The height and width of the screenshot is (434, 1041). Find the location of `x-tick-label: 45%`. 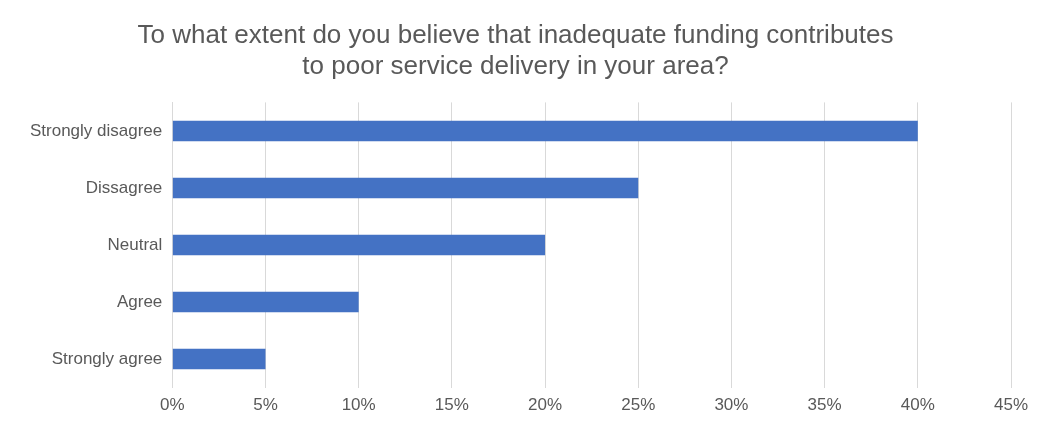

x-tick-label: 45% is located at coordinates (1011, 405).